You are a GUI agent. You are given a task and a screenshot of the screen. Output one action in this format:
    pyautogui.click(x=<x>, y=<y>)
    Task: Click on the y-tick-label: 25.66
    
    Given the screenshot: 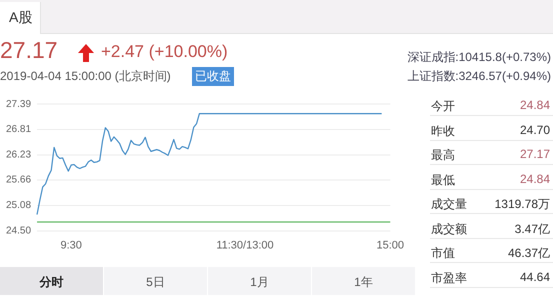 What is the action you would take?
    pyautogui.click(x=19, y=180)
    